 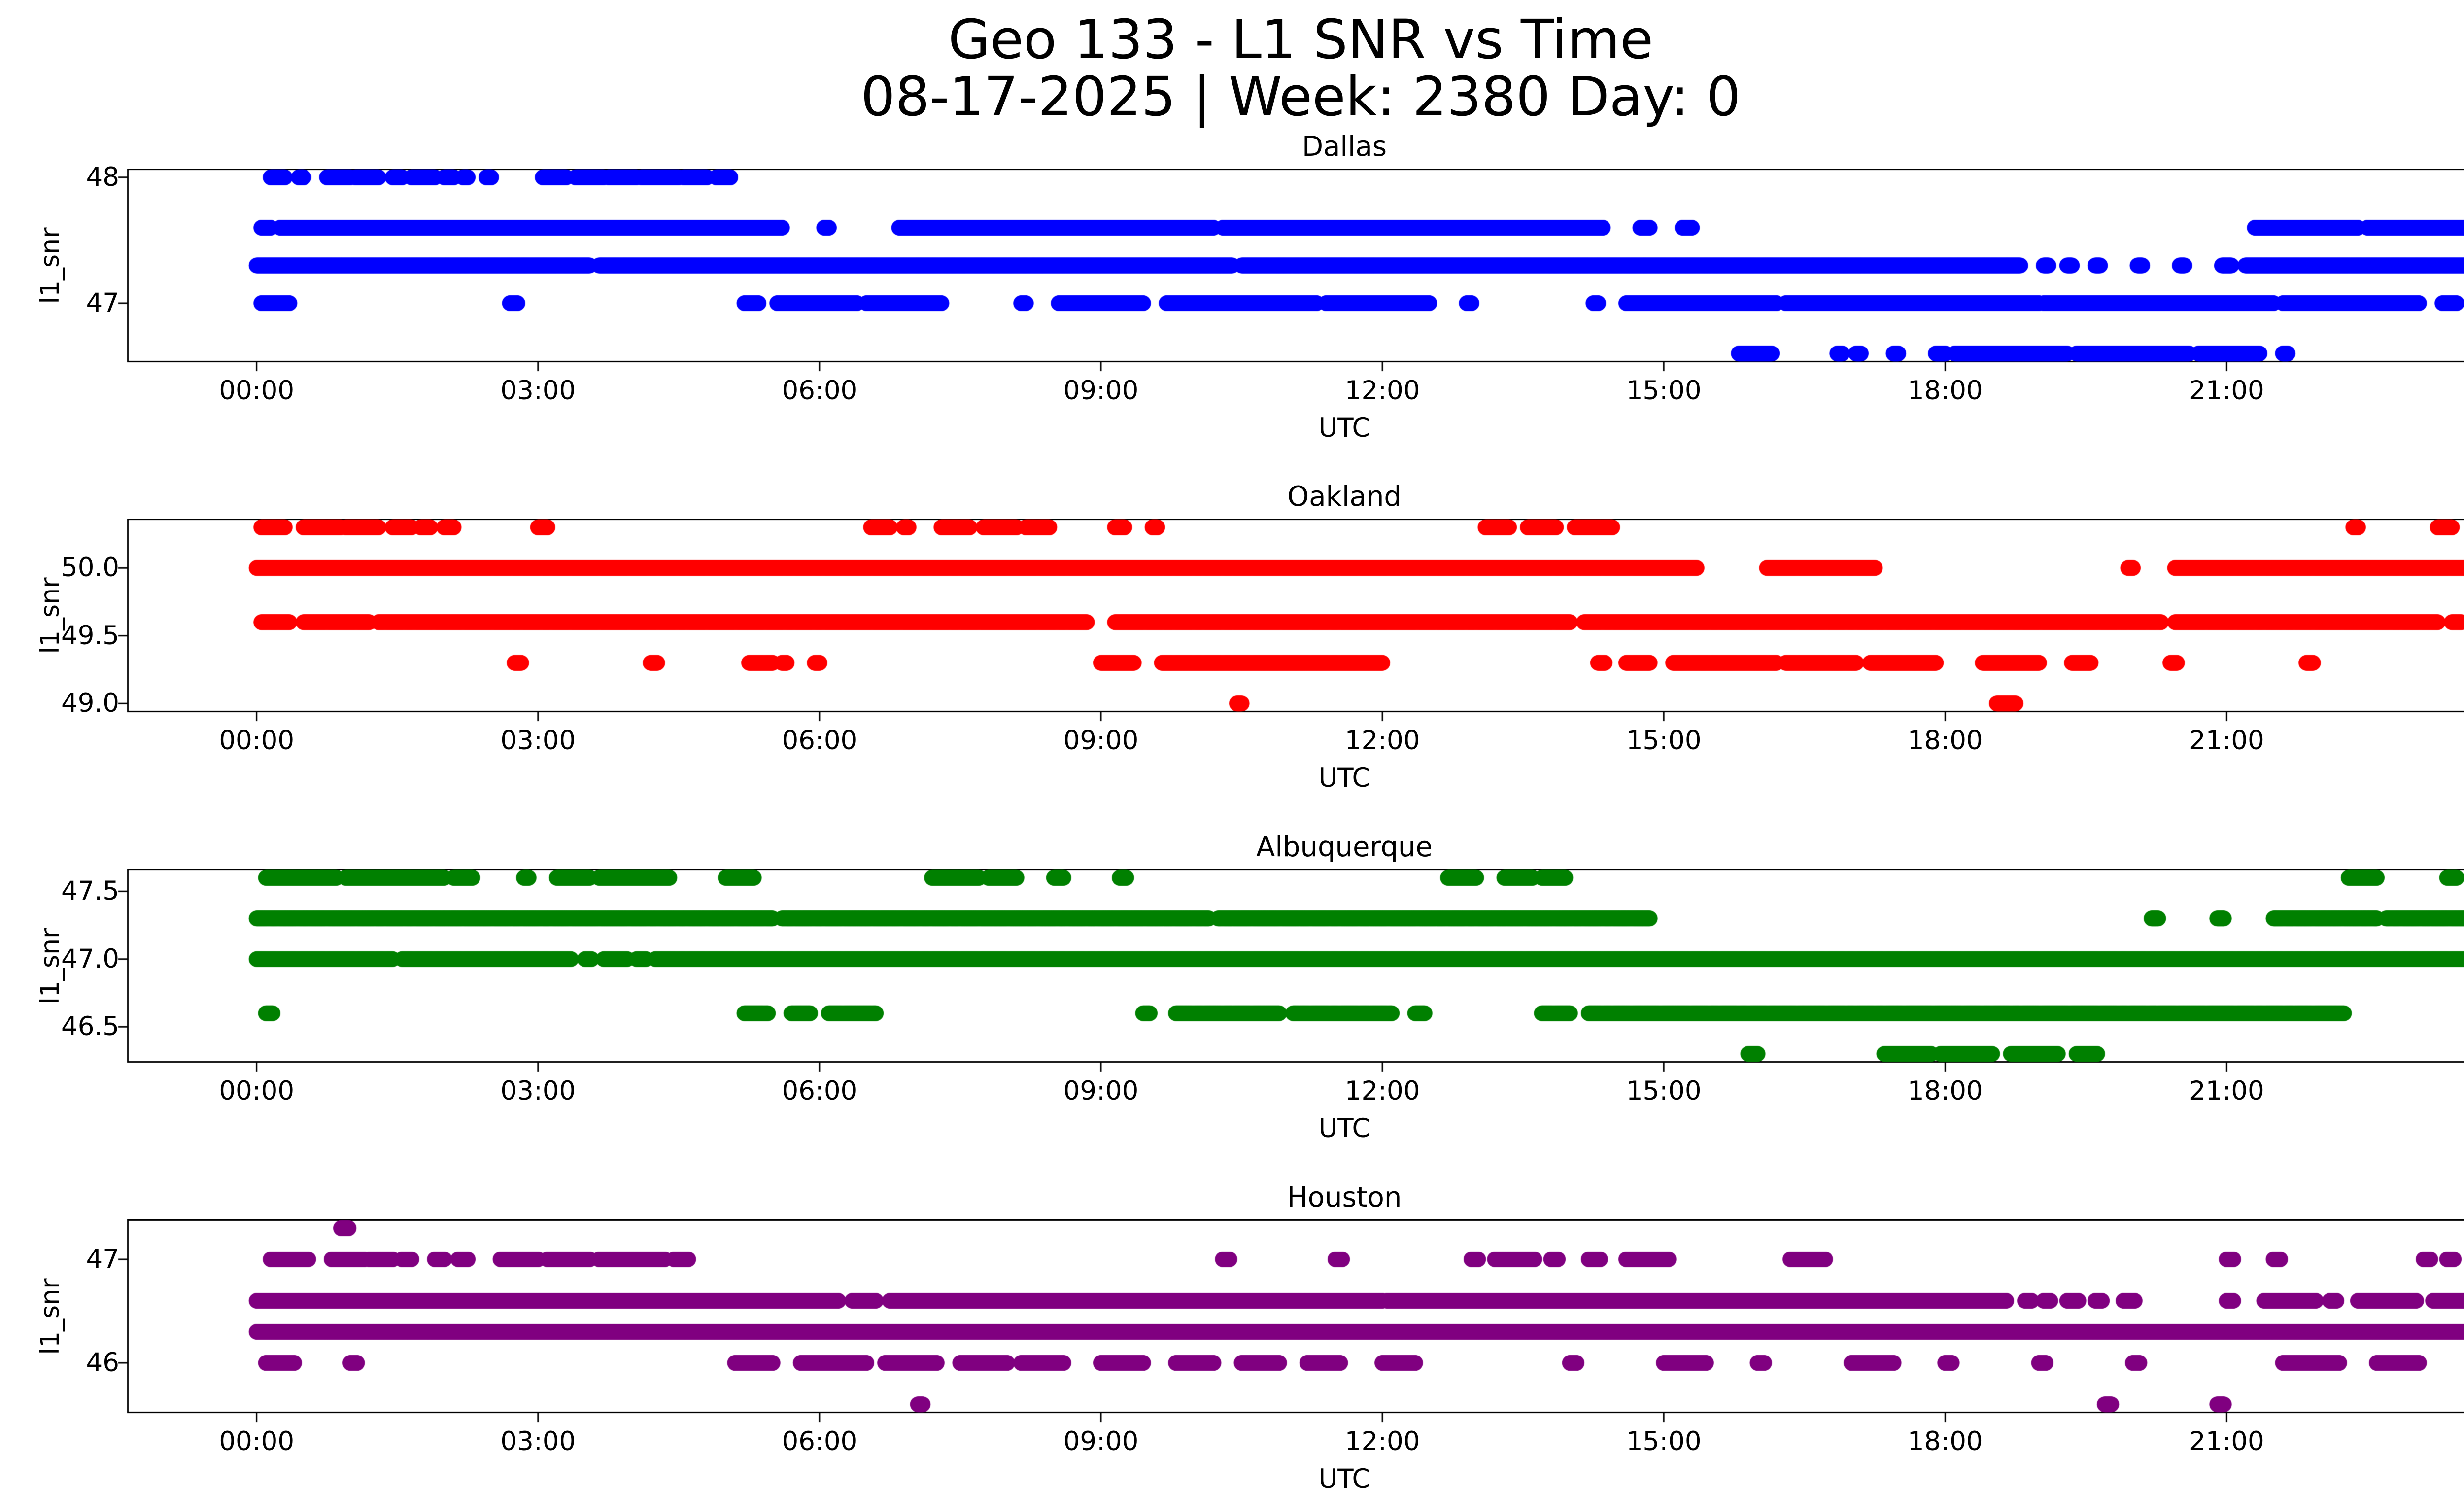 What do you see at coordinates (1285, 971) in the screenshot?
I see `plot-area-albuquerque` at bounding box center [1285, 971].